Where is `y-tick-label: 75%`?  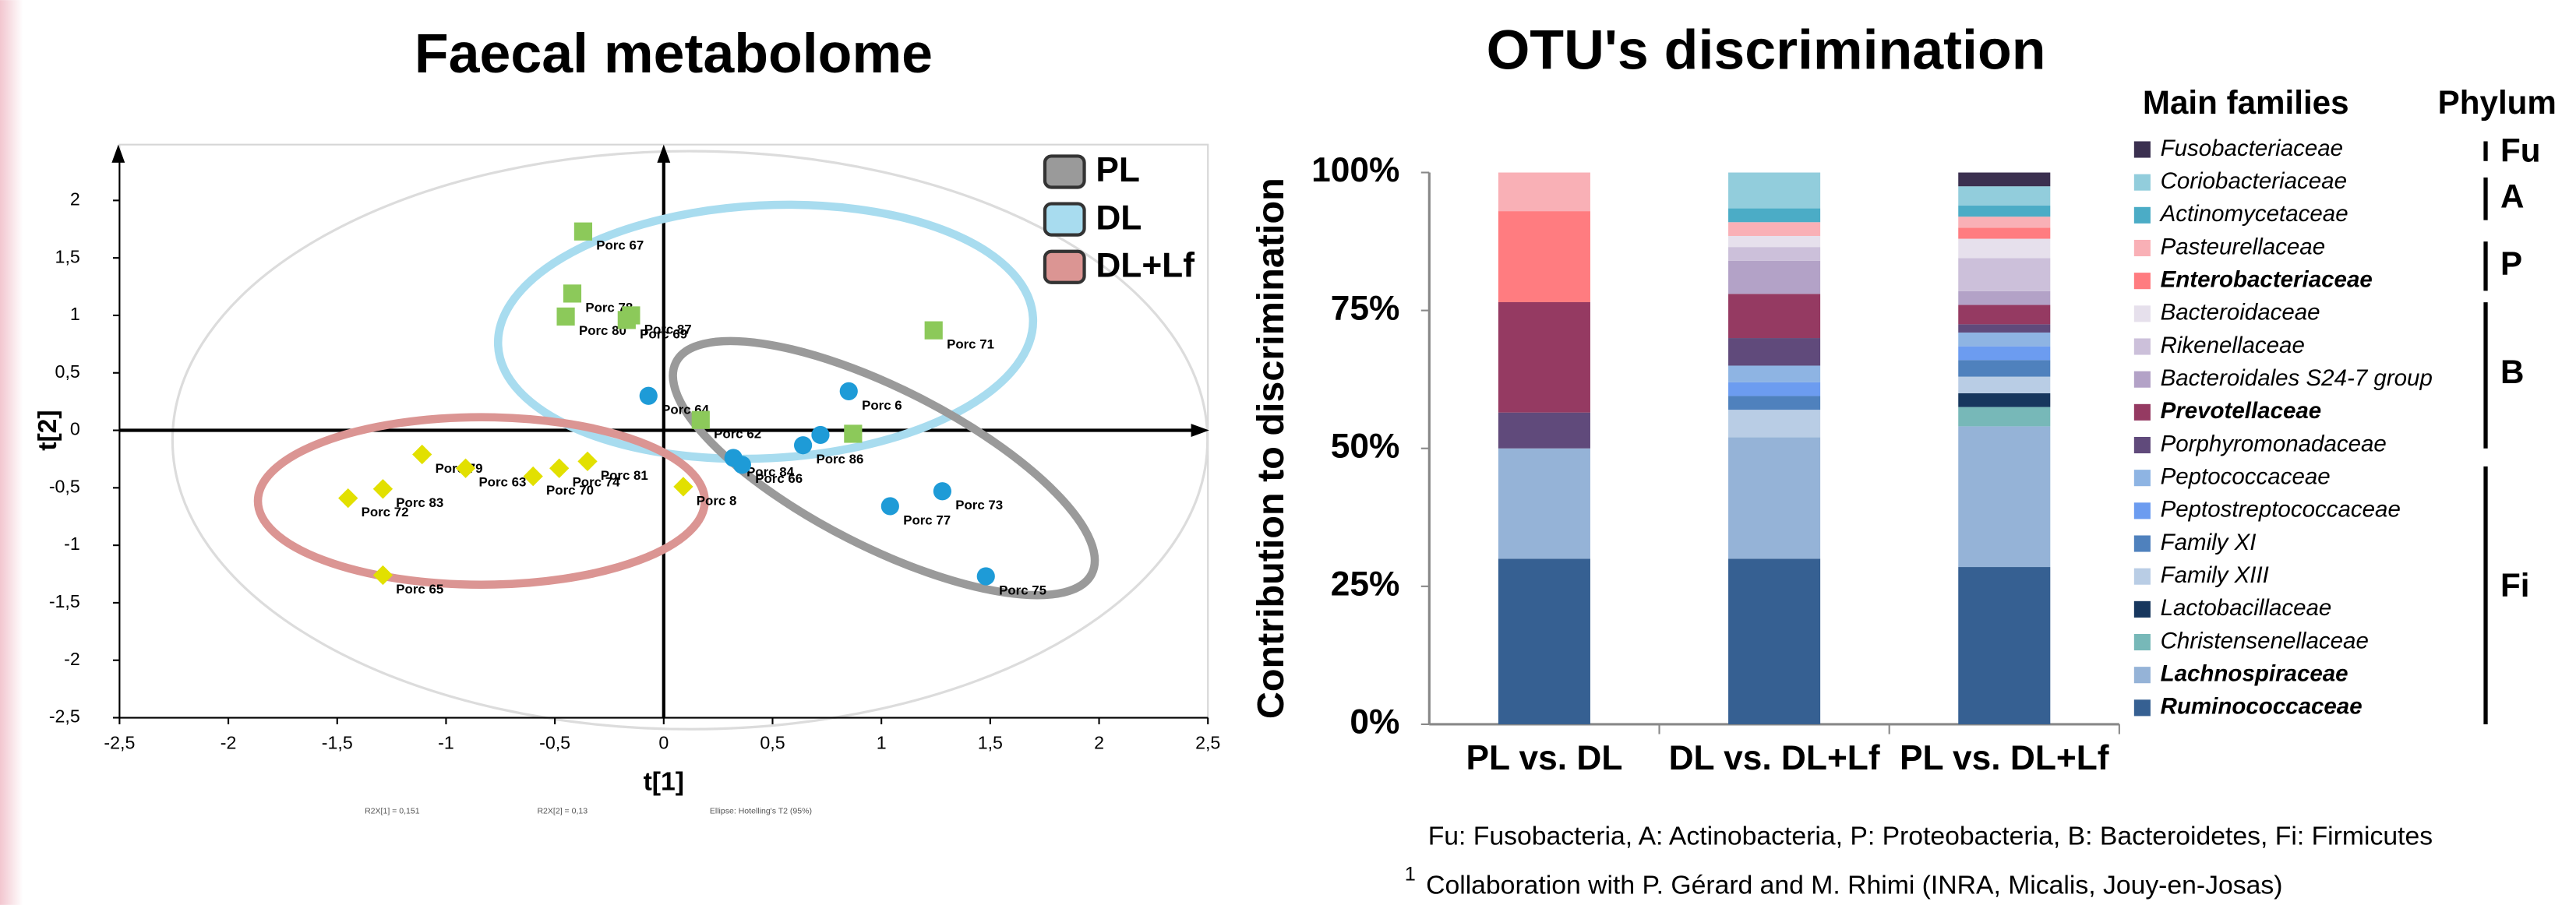 y-tick-label: 75% is located at coordinates (1365, 308).